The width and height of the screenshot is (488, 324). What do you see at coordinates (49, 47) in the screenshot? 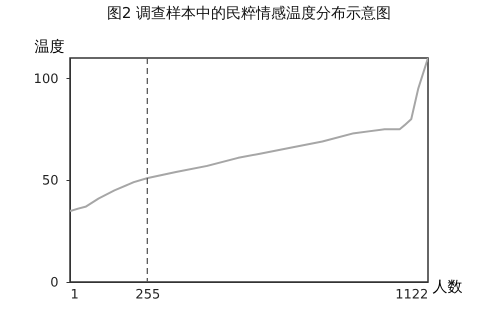
I see `y-axis-title: 温度` at bounding box center [49, 47].